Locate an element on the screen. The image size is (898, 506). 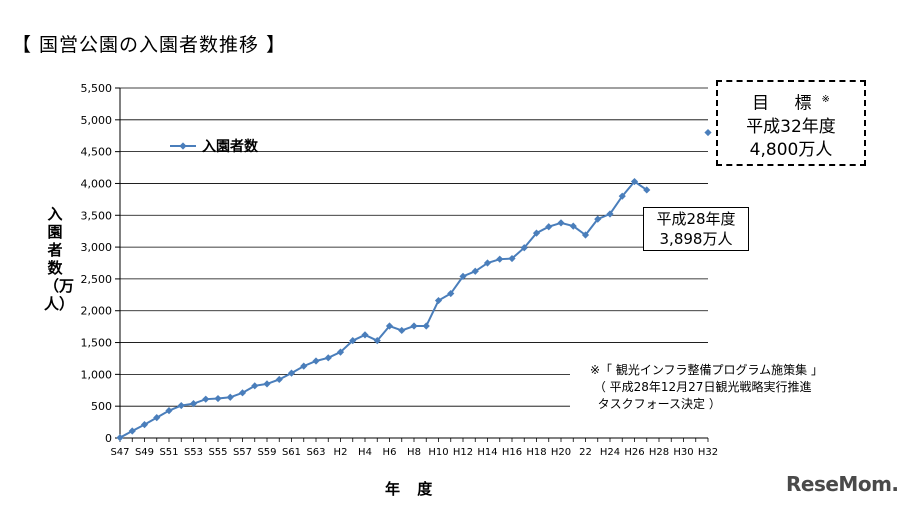
x-tick-label: H24 is located at coordinates (610, 452).